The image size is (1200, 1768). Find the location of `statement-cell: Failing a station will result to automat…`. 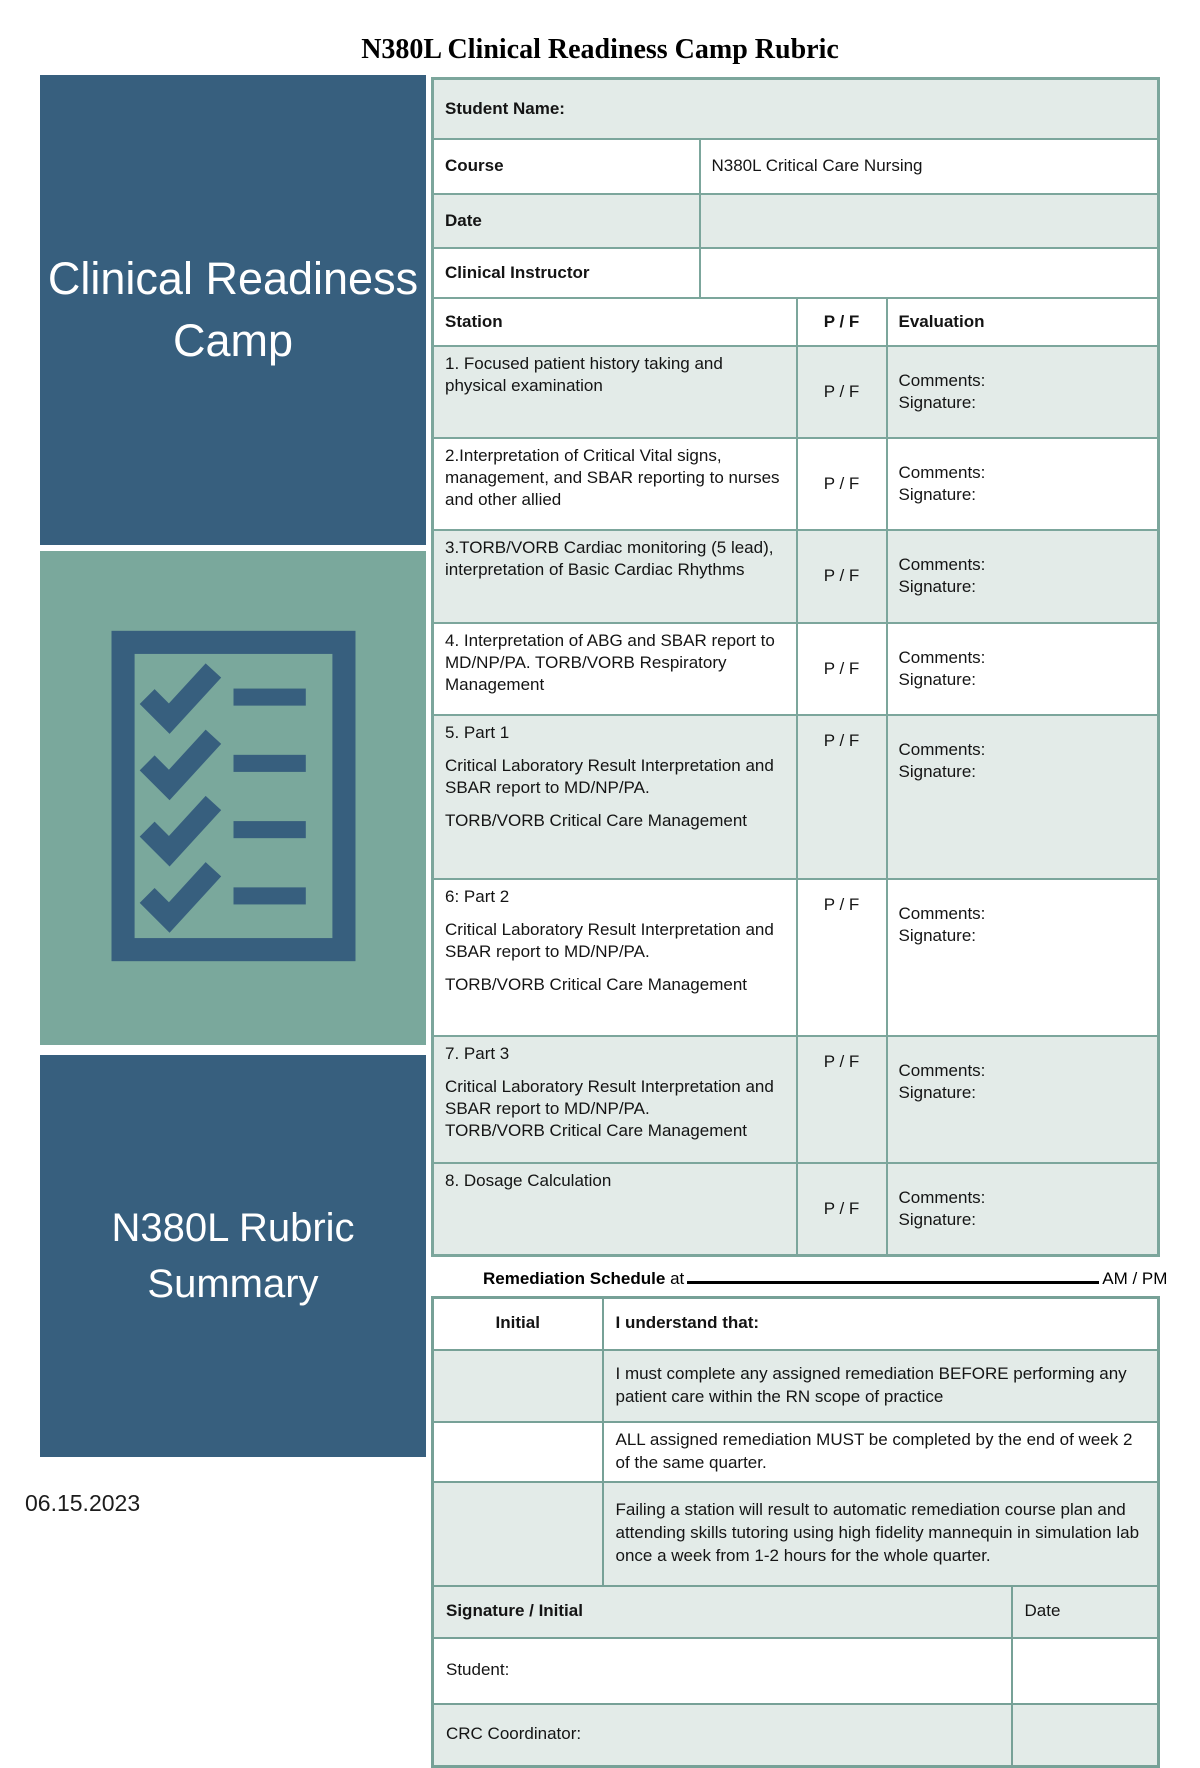

statement-cell: Failing a station will result to automat… is located at coordinates (880, 1533).